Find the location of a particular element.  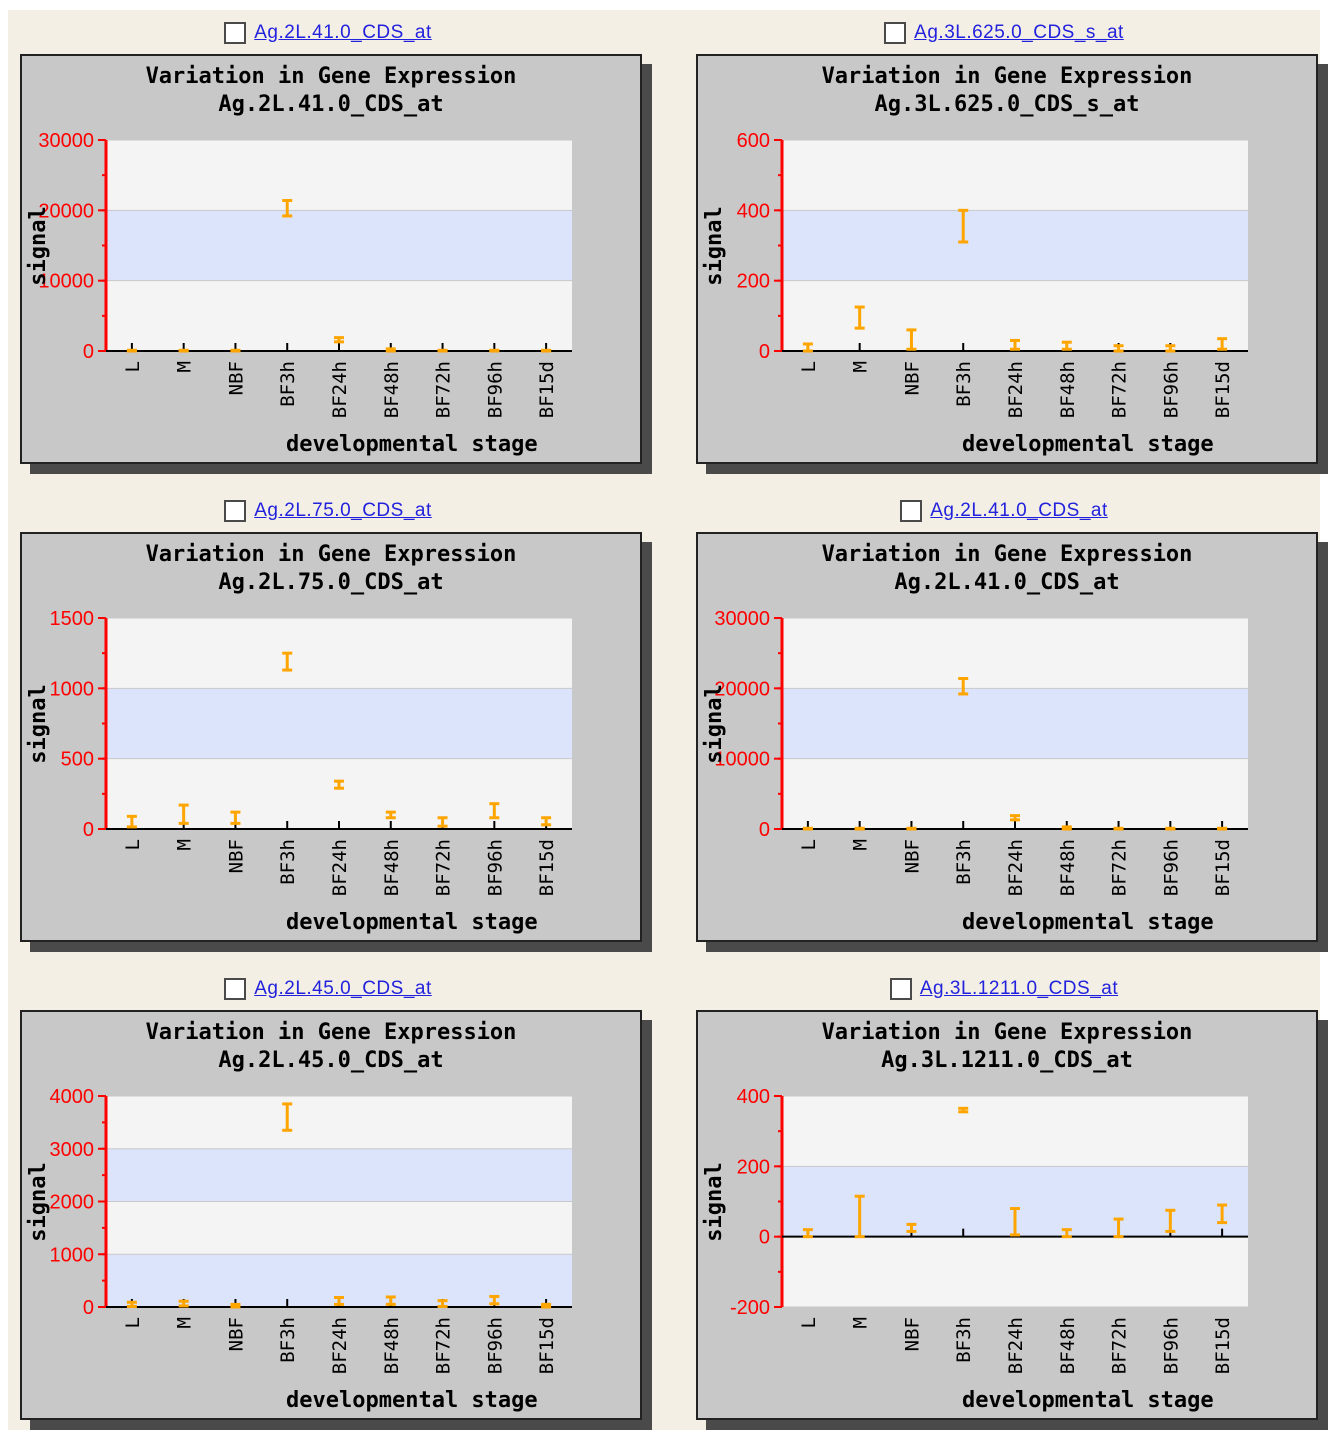

chart-header: Ag.2L.75.0_CDS_at is located at coordinates (328, 511).